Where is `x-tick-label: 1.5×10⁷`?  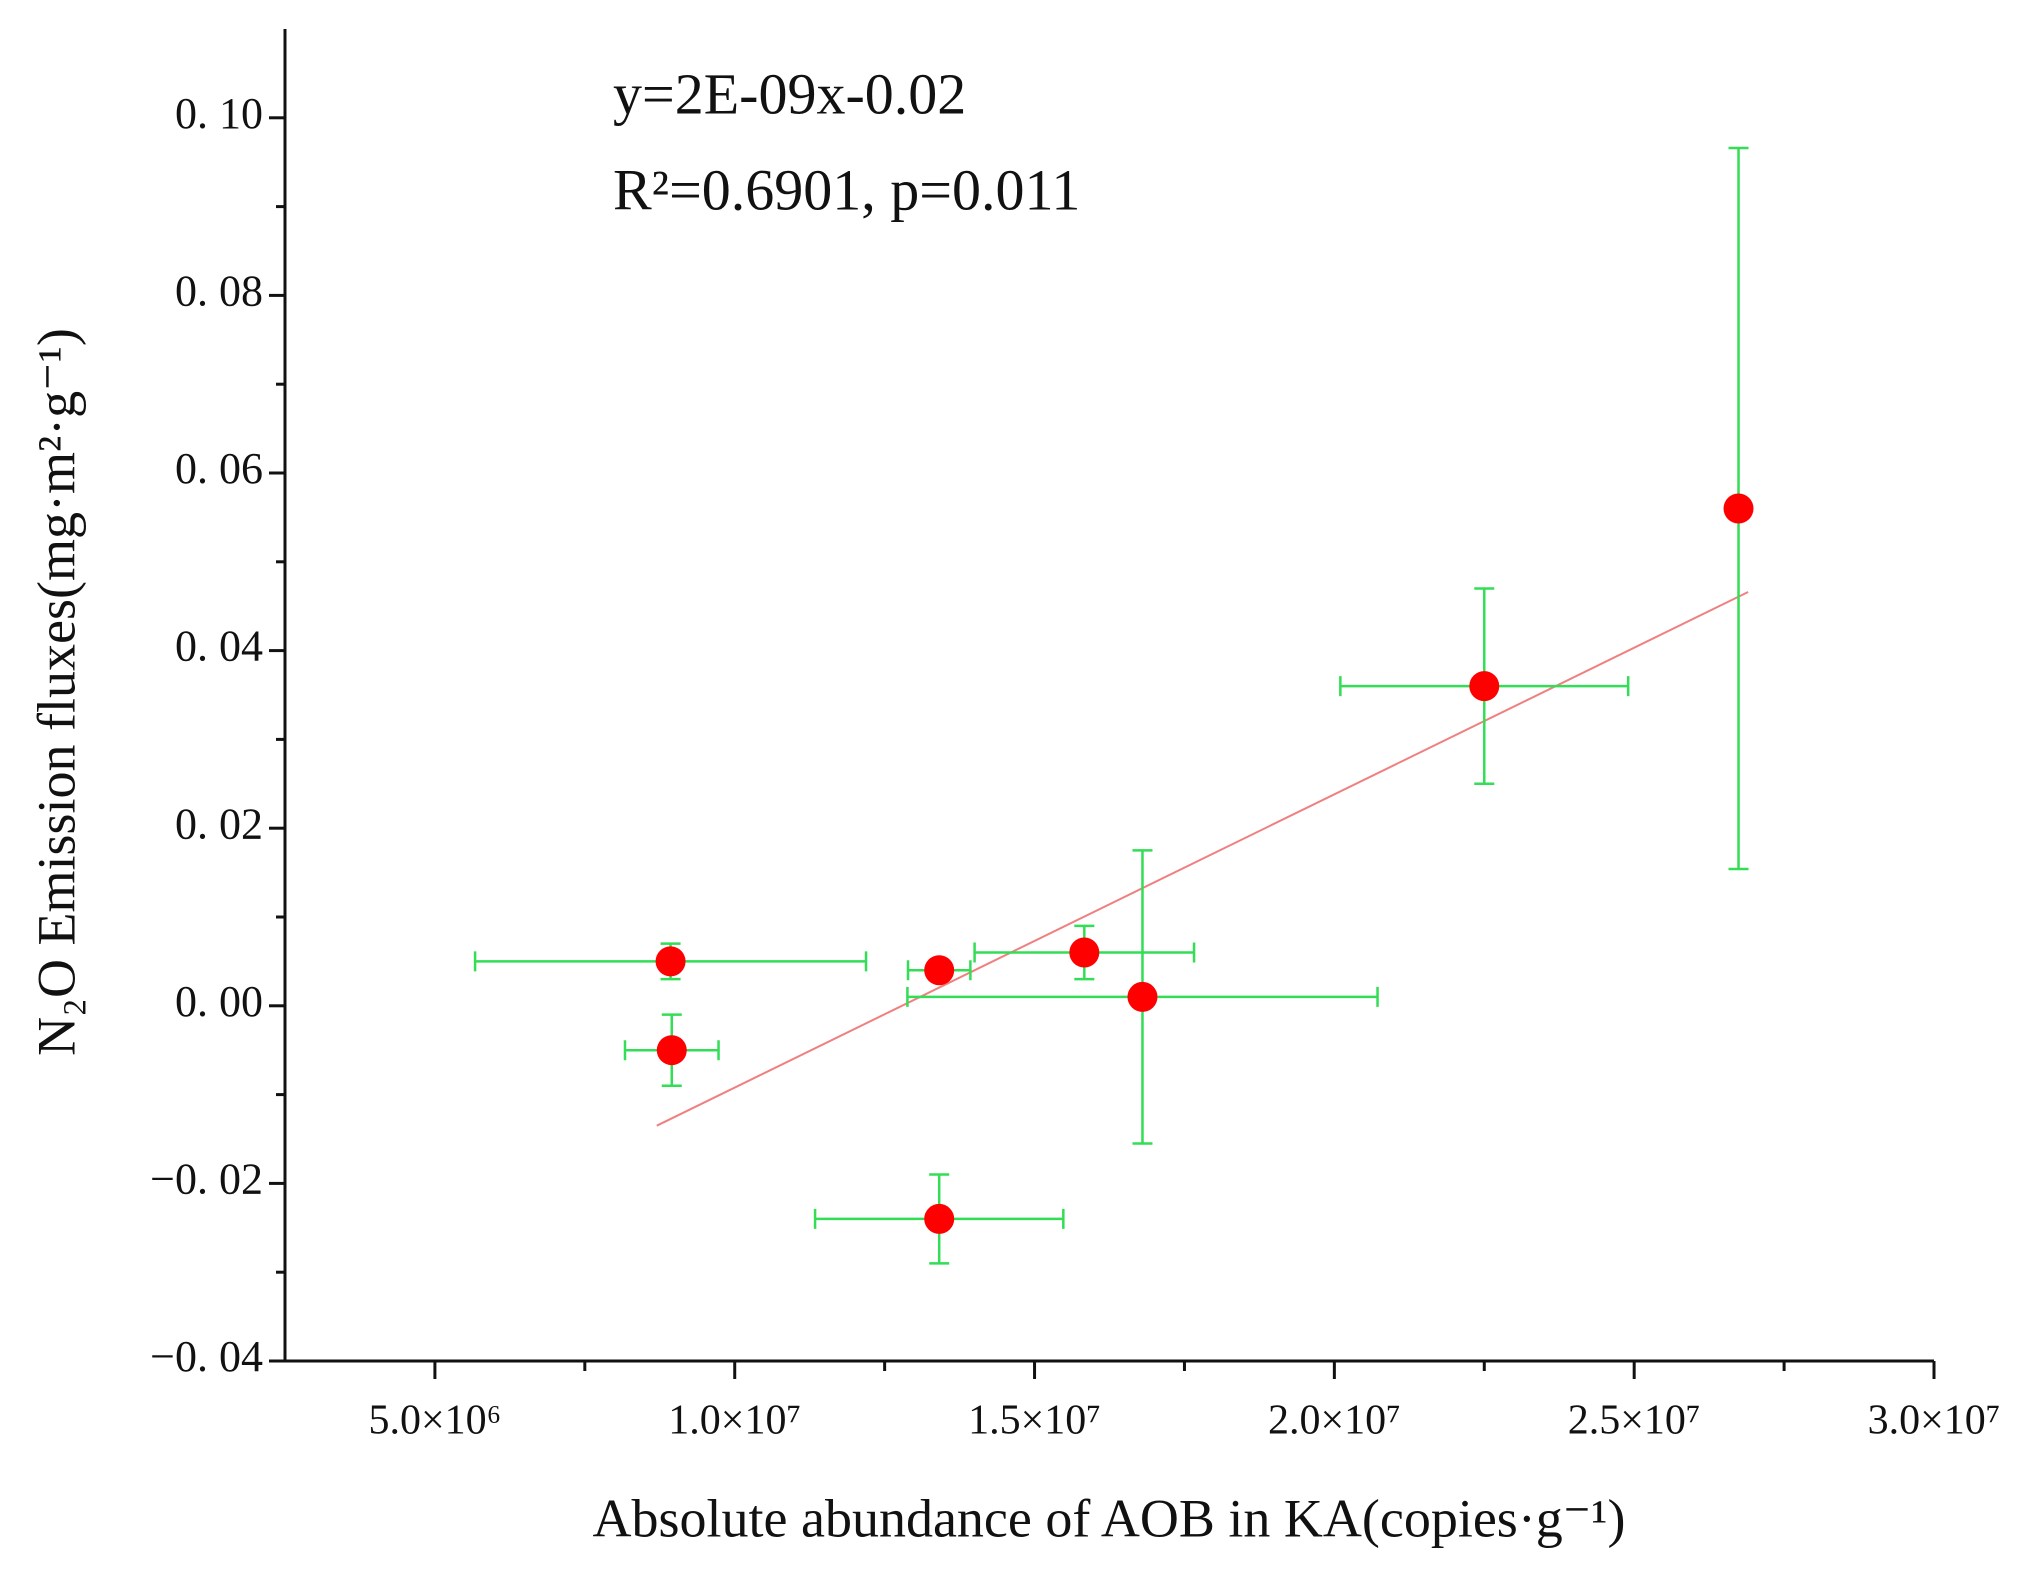 x-tick-label: 1.5×10⁷ is located at coordinates (1034, 1421).